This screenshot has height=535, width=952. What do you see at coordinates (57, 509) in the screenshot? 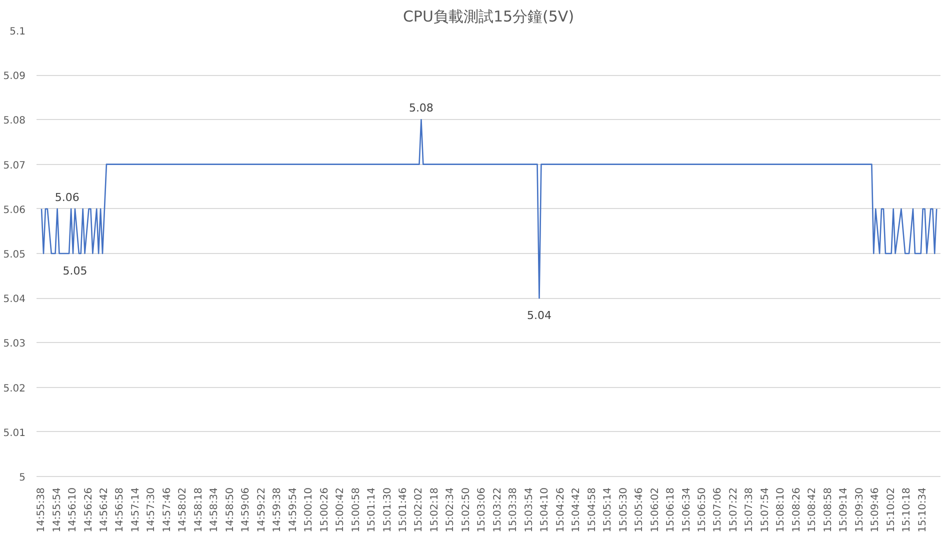
I see `x-tick-label: 14:55:54` at bounding box center [57, 509].